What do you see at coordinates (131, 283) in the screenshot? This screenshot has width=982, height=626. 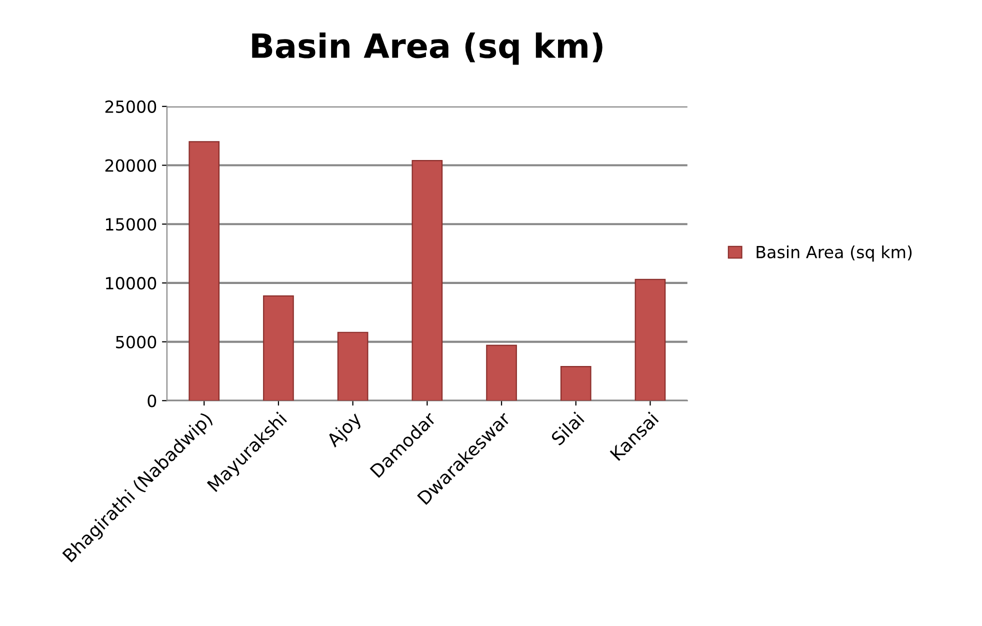 I see `y-tick-label: 10000` at bounding box center [131, 283].